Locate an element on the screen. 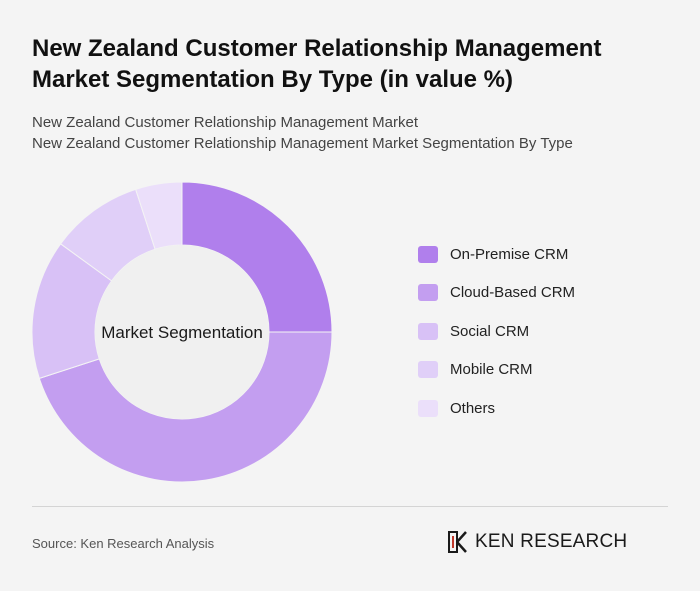 The image size is (700, 591). donut-center-label: Market Segmentation is located at coordinates (182, 332).